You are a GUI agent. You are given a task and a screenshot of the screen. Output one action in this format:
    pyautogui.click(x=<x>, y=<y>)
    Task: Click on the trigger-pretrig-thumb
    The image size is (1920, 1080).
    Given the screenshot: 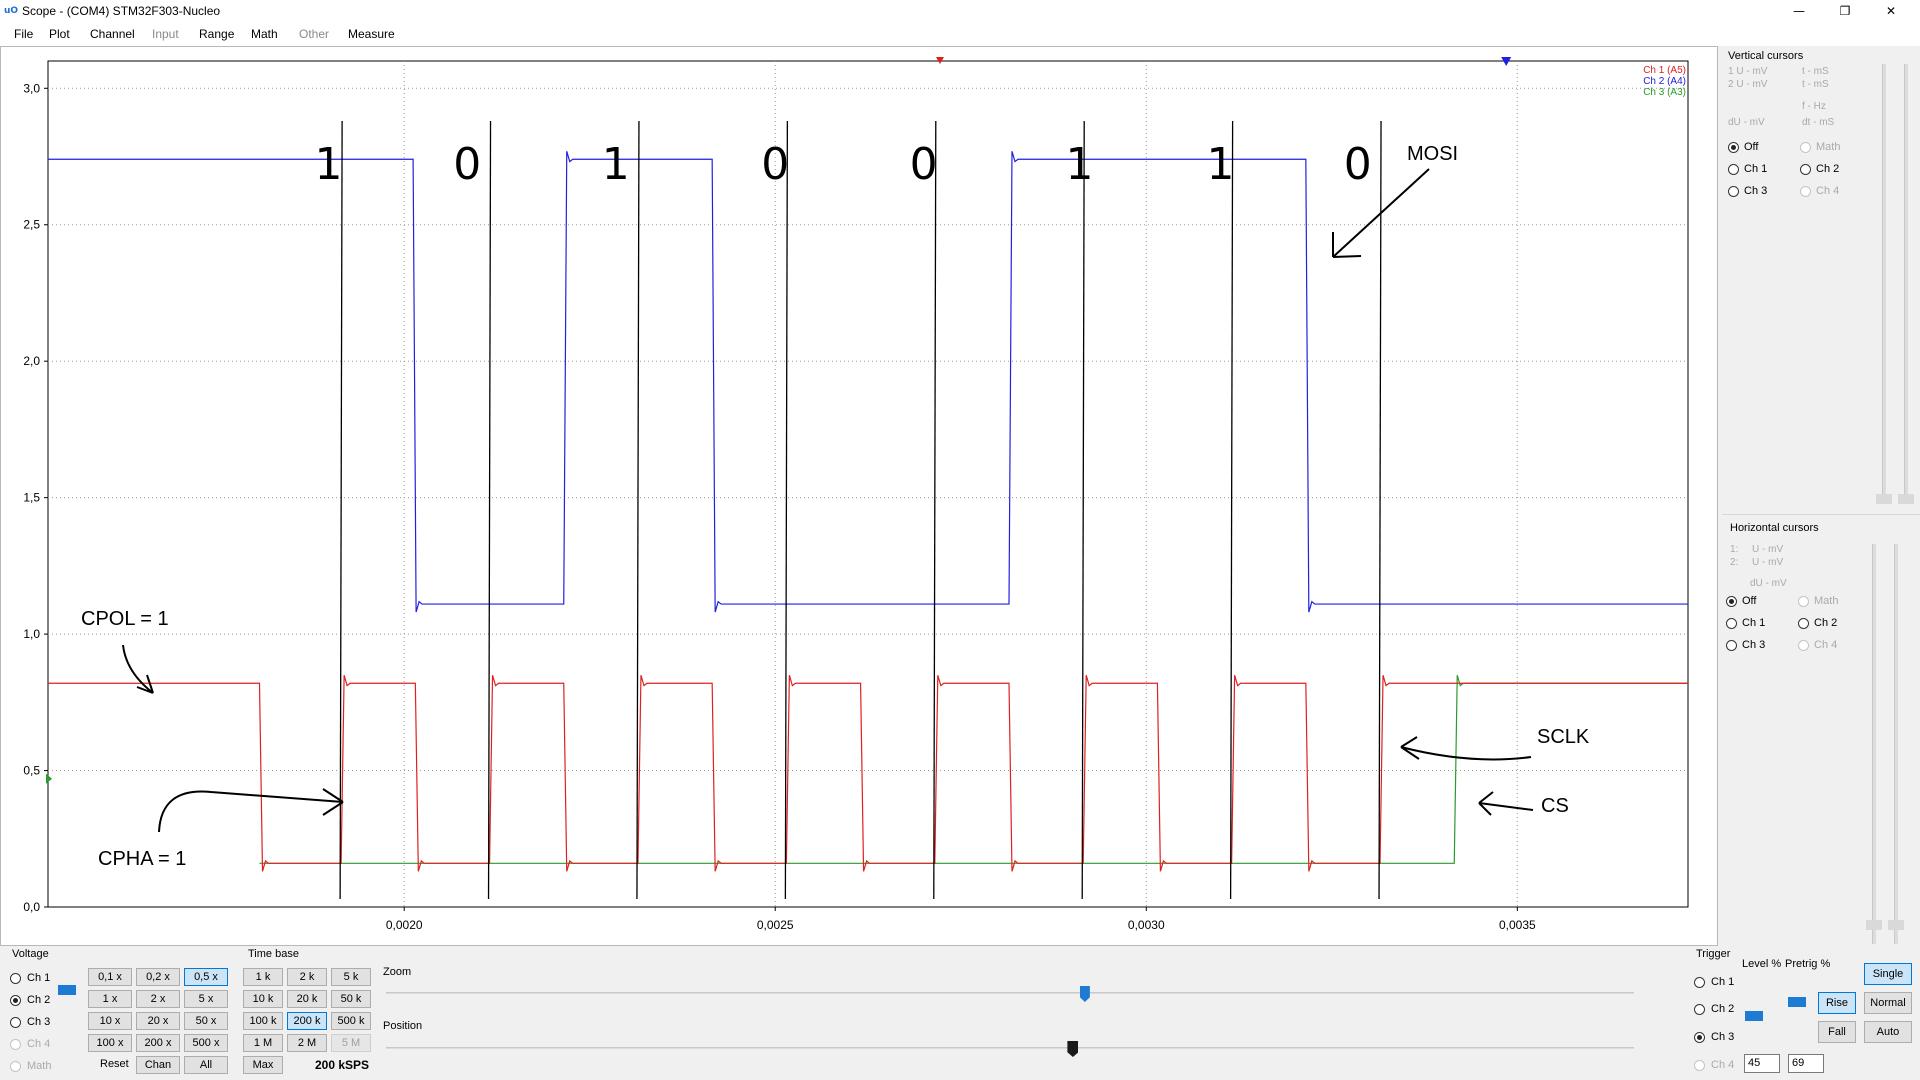 What is the action you would take?
    pyautogui.click(x=1797, y=1002)
    